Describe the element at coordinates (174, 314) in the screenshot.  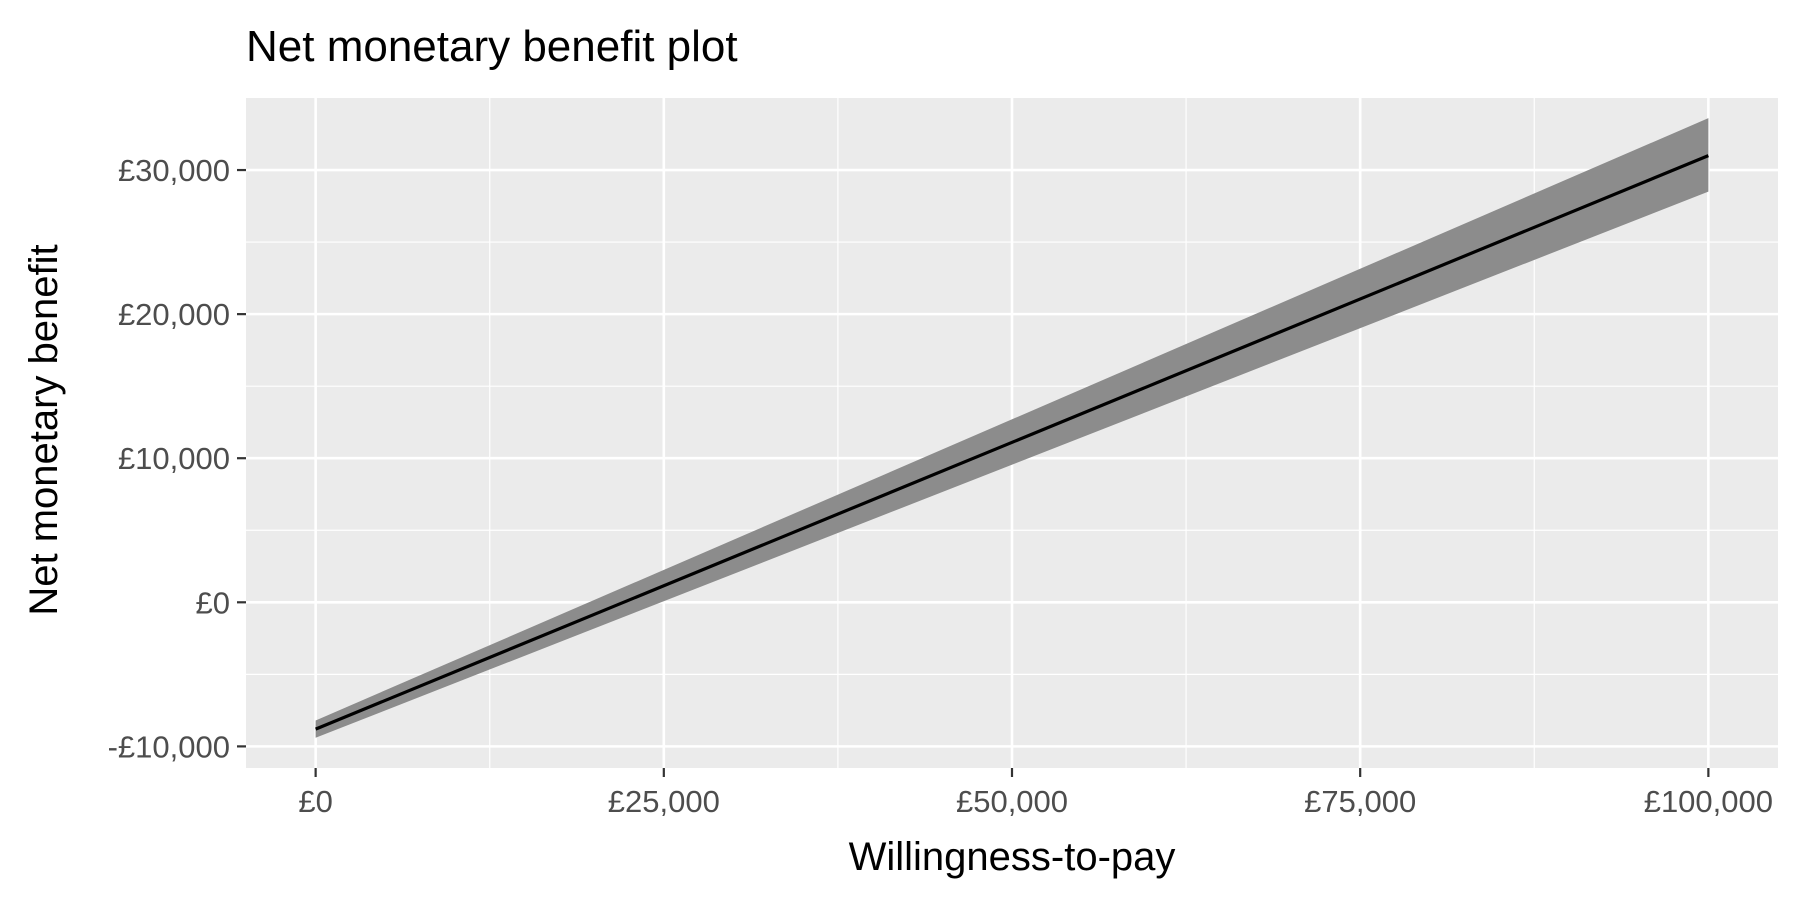
I see `y-tick-label: £20,000` at that location.